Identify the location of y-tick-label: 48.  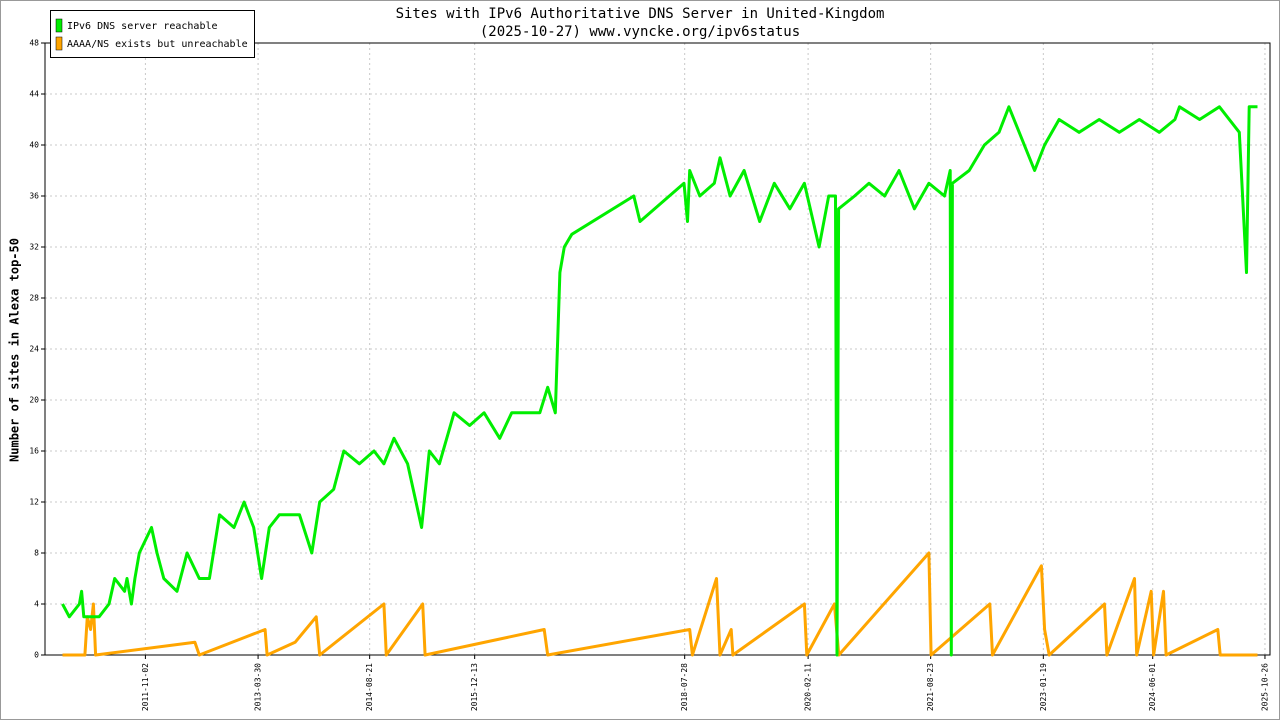
(34, 43).